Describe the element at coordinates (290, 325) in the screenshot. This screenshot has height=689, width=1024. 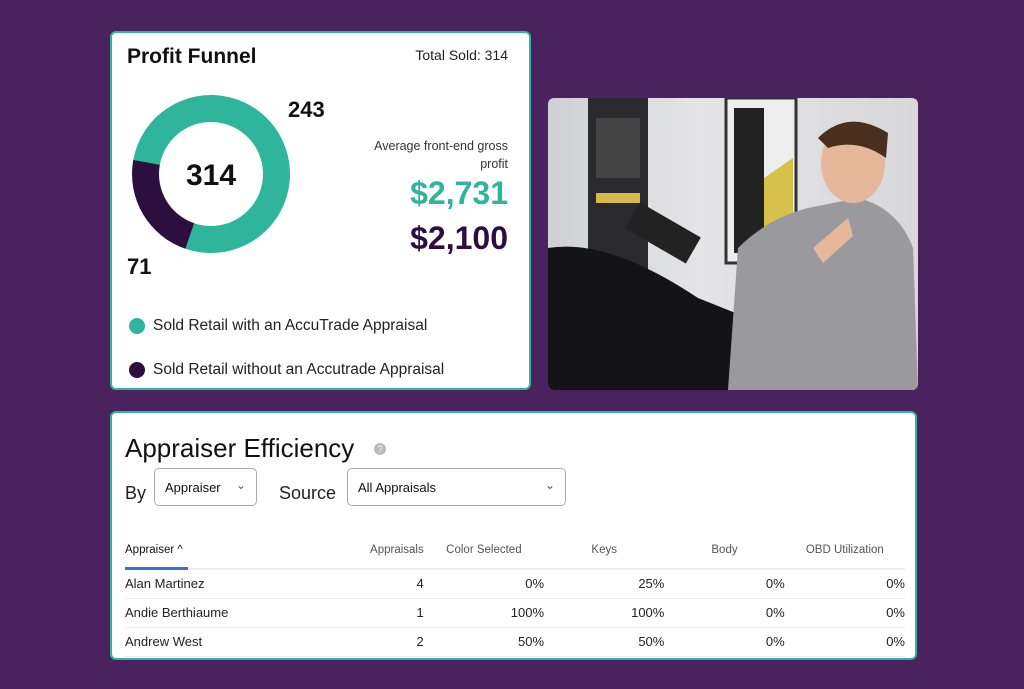
I see `legend-label: Sold Retail with an AccuTrade Appraisal` at that location.